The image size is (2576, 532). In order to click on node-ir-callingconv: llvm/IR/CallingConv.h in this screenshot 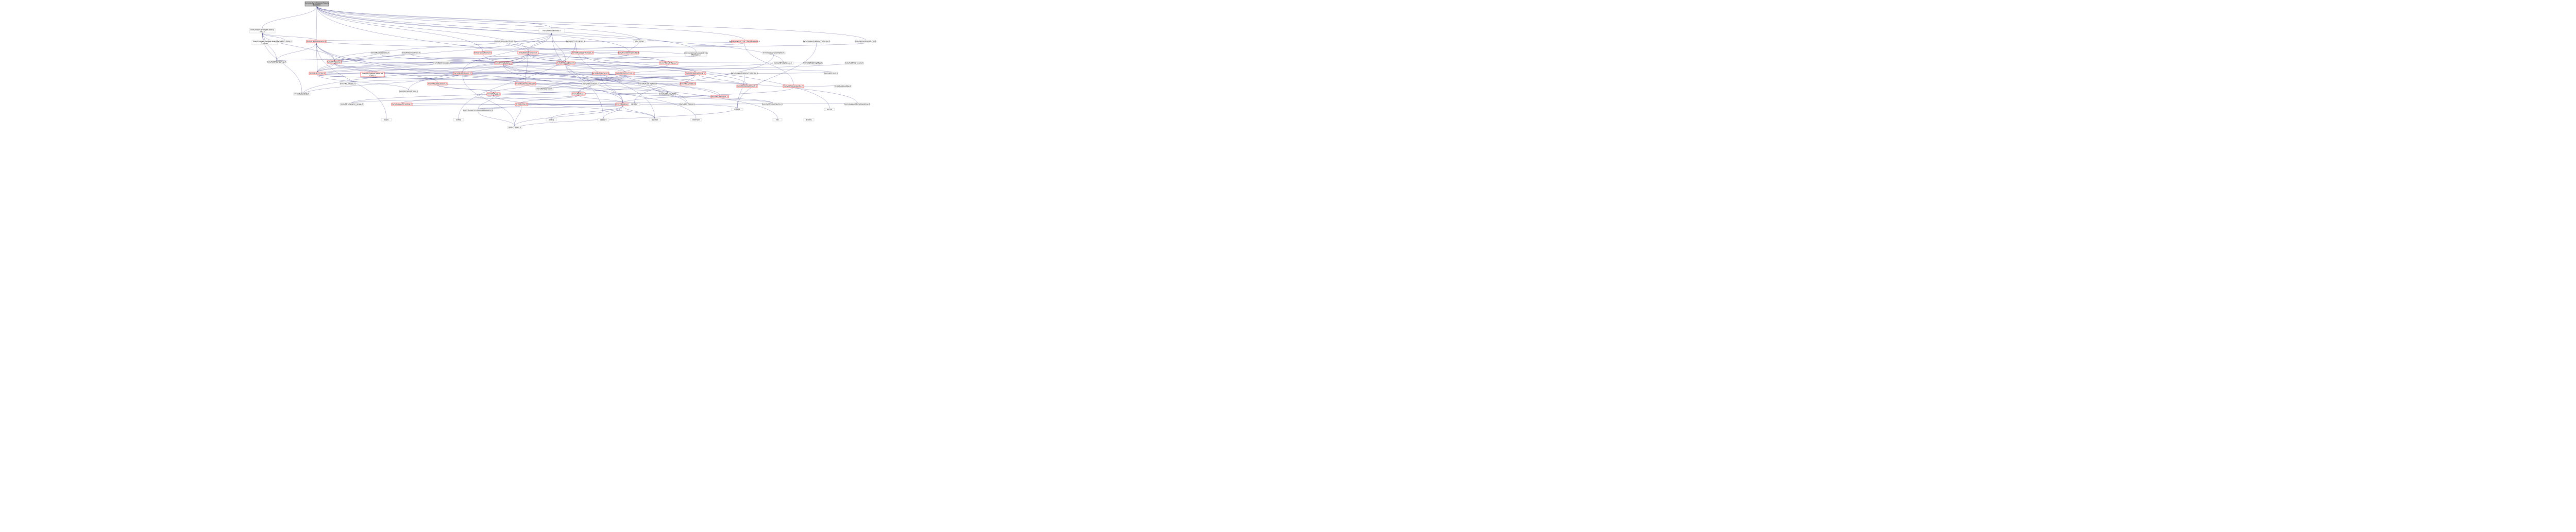, I will do `click(408, 91)`.